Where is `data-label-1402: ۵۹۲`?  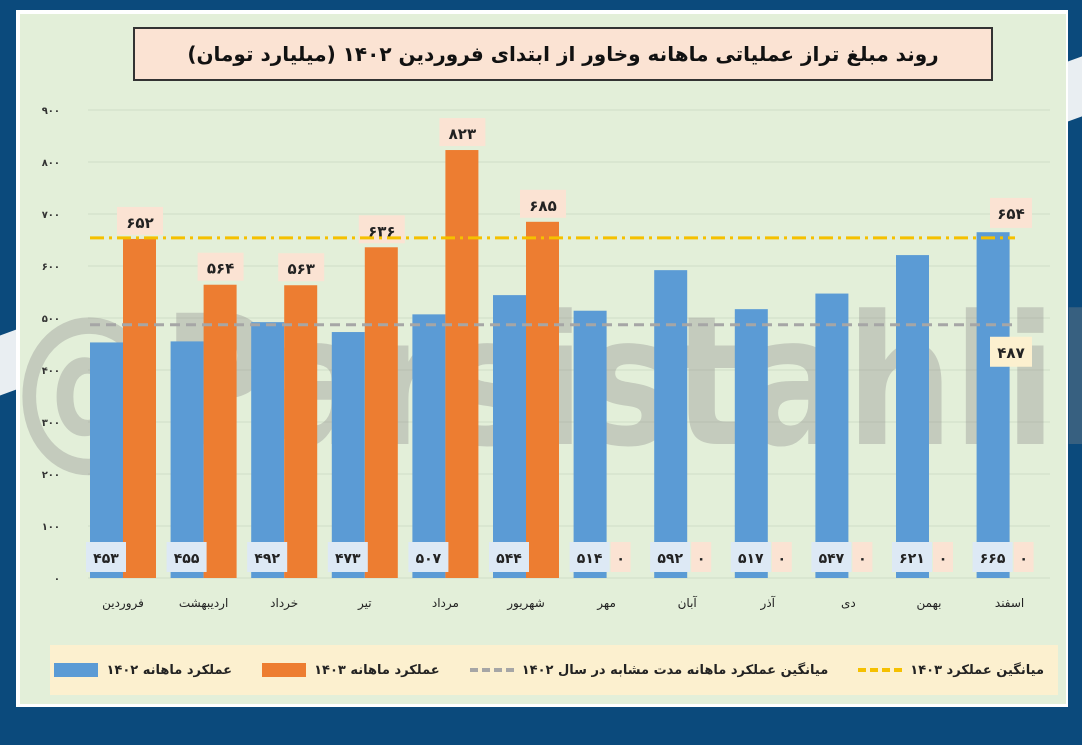
data-label-1402: ۵۹۲ is located at coordinates (670, 559).